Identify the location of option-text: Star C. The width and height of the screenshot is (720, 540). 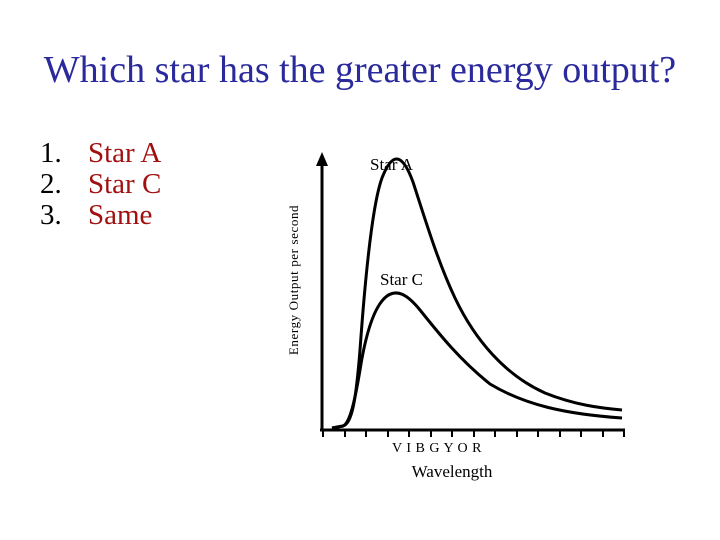
(125, 184).